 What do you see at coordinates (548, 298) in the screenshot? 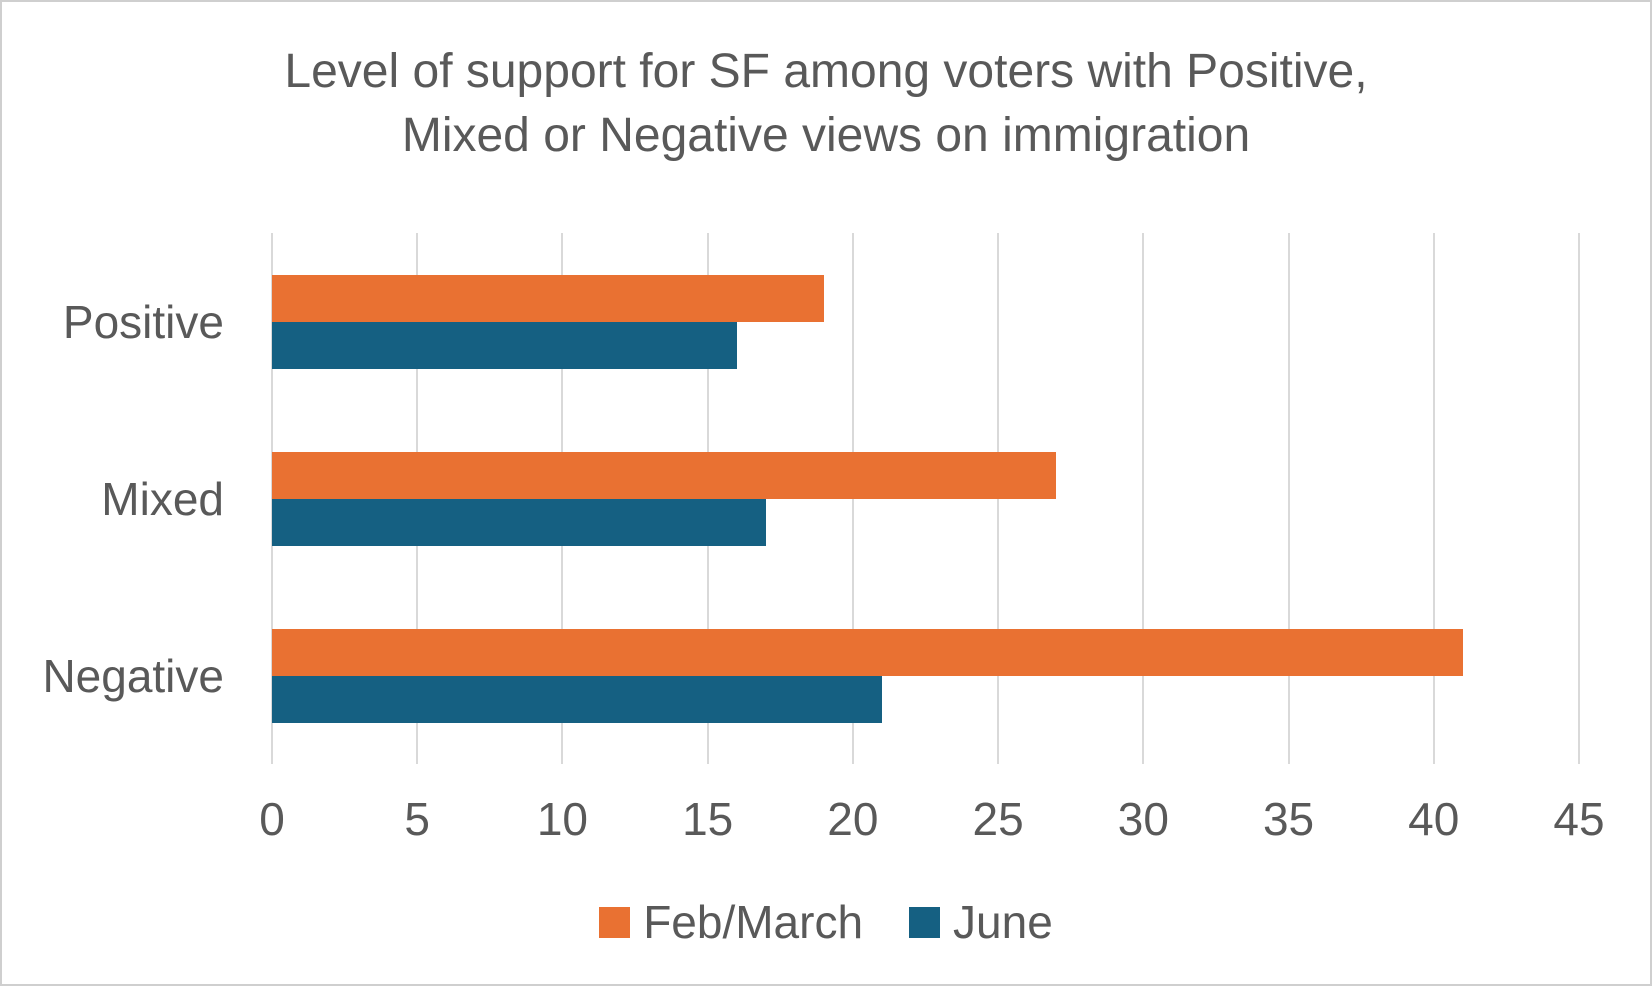
I see `bar-feb-march-positive` at bounding box center [548, 298].